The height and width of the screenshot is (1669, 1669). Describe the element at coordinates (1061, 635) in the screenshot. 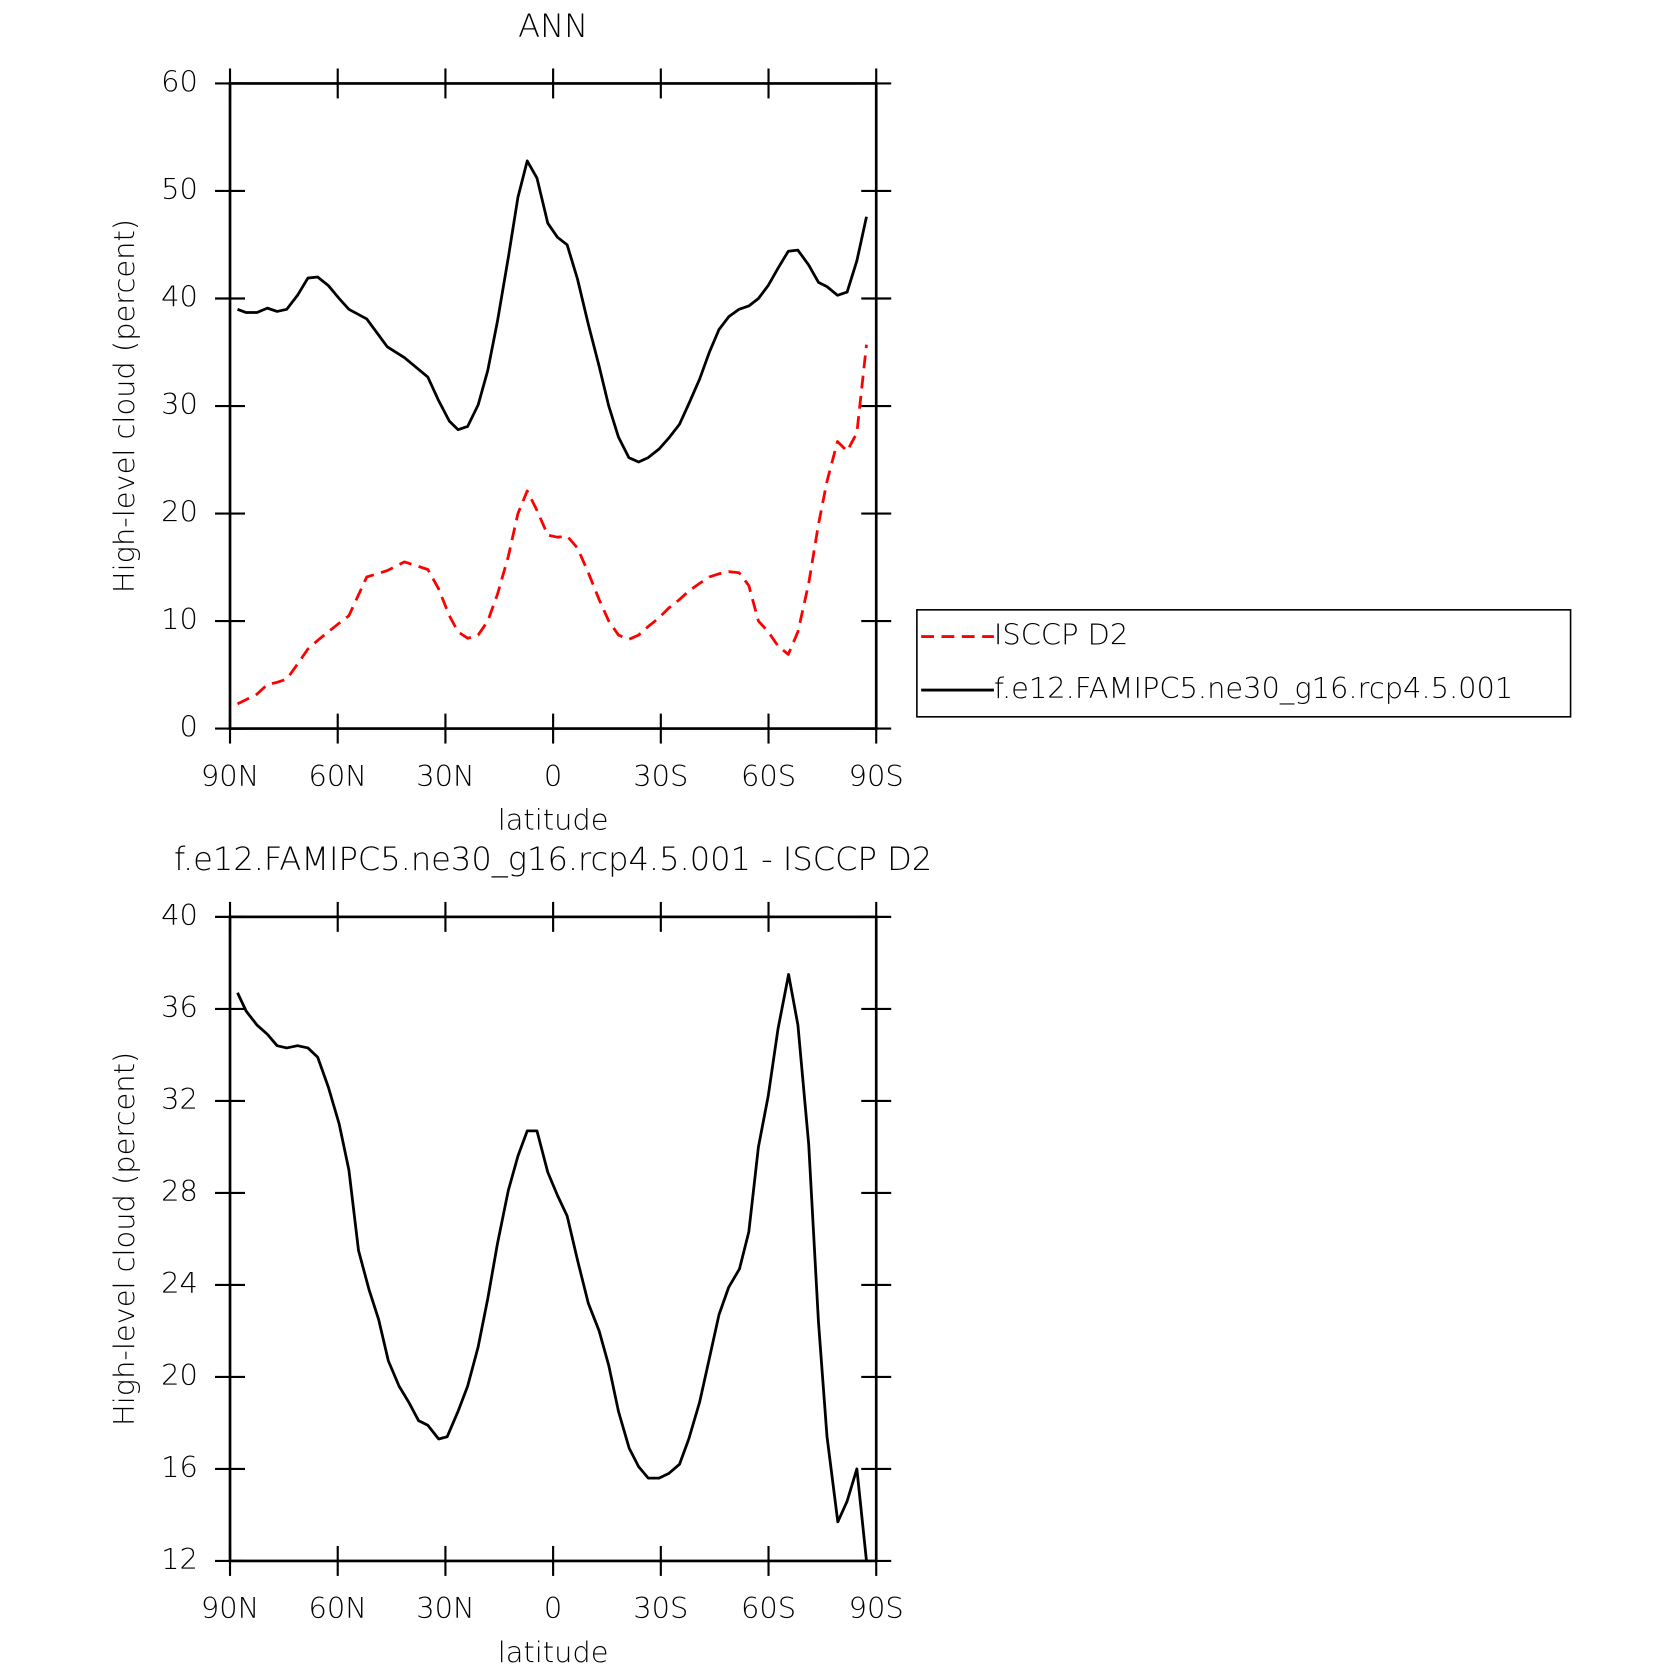

I see `legend-label: ISCCP D2` at that location.